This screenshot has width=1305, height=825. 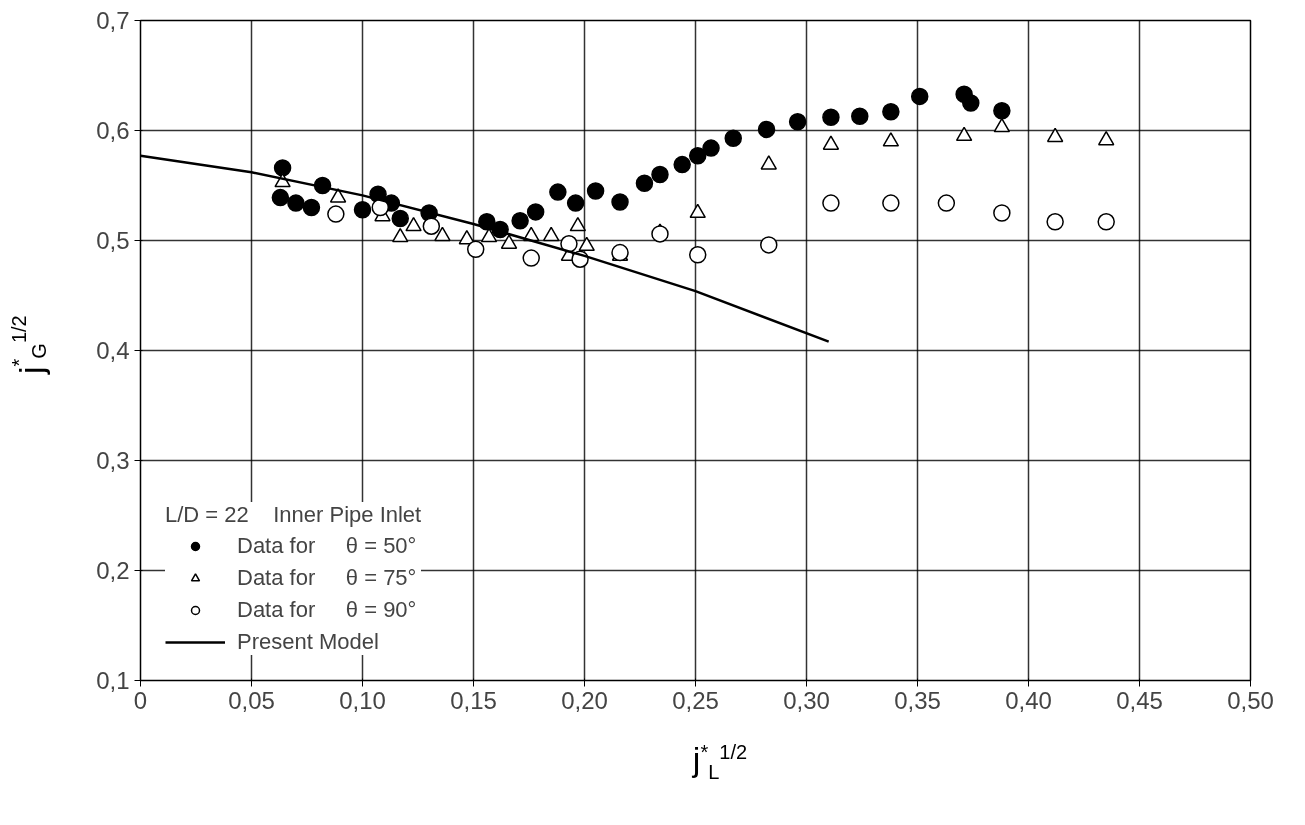 I want to click on x-tick-label: 0,20, so click(x=584, y=700).